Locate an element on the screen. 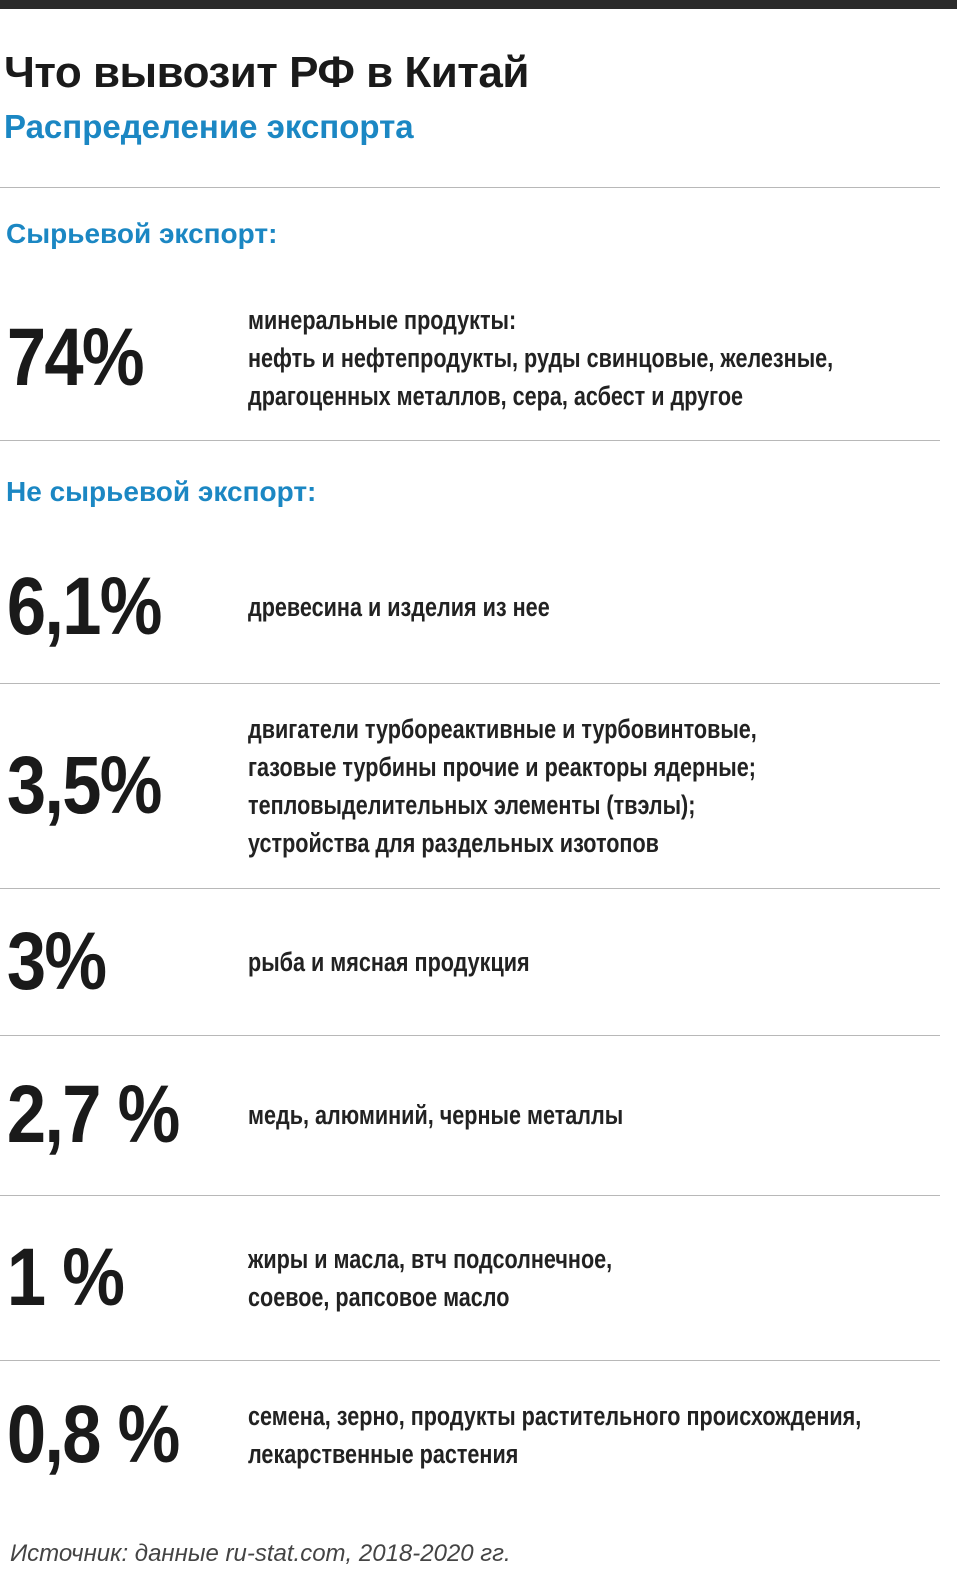  title: Что вывозит РФ в Китай is located at coordinates (266, 72).